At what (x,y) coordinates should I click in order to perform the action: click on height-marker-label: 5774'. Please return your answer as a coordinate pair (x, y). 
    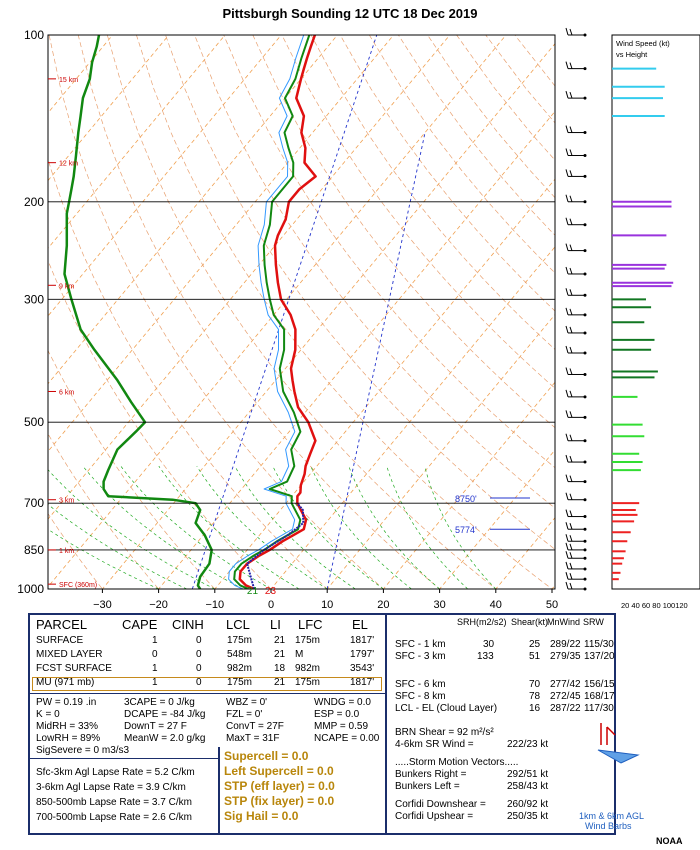
    Looking at the image, I should click on (466, 530).